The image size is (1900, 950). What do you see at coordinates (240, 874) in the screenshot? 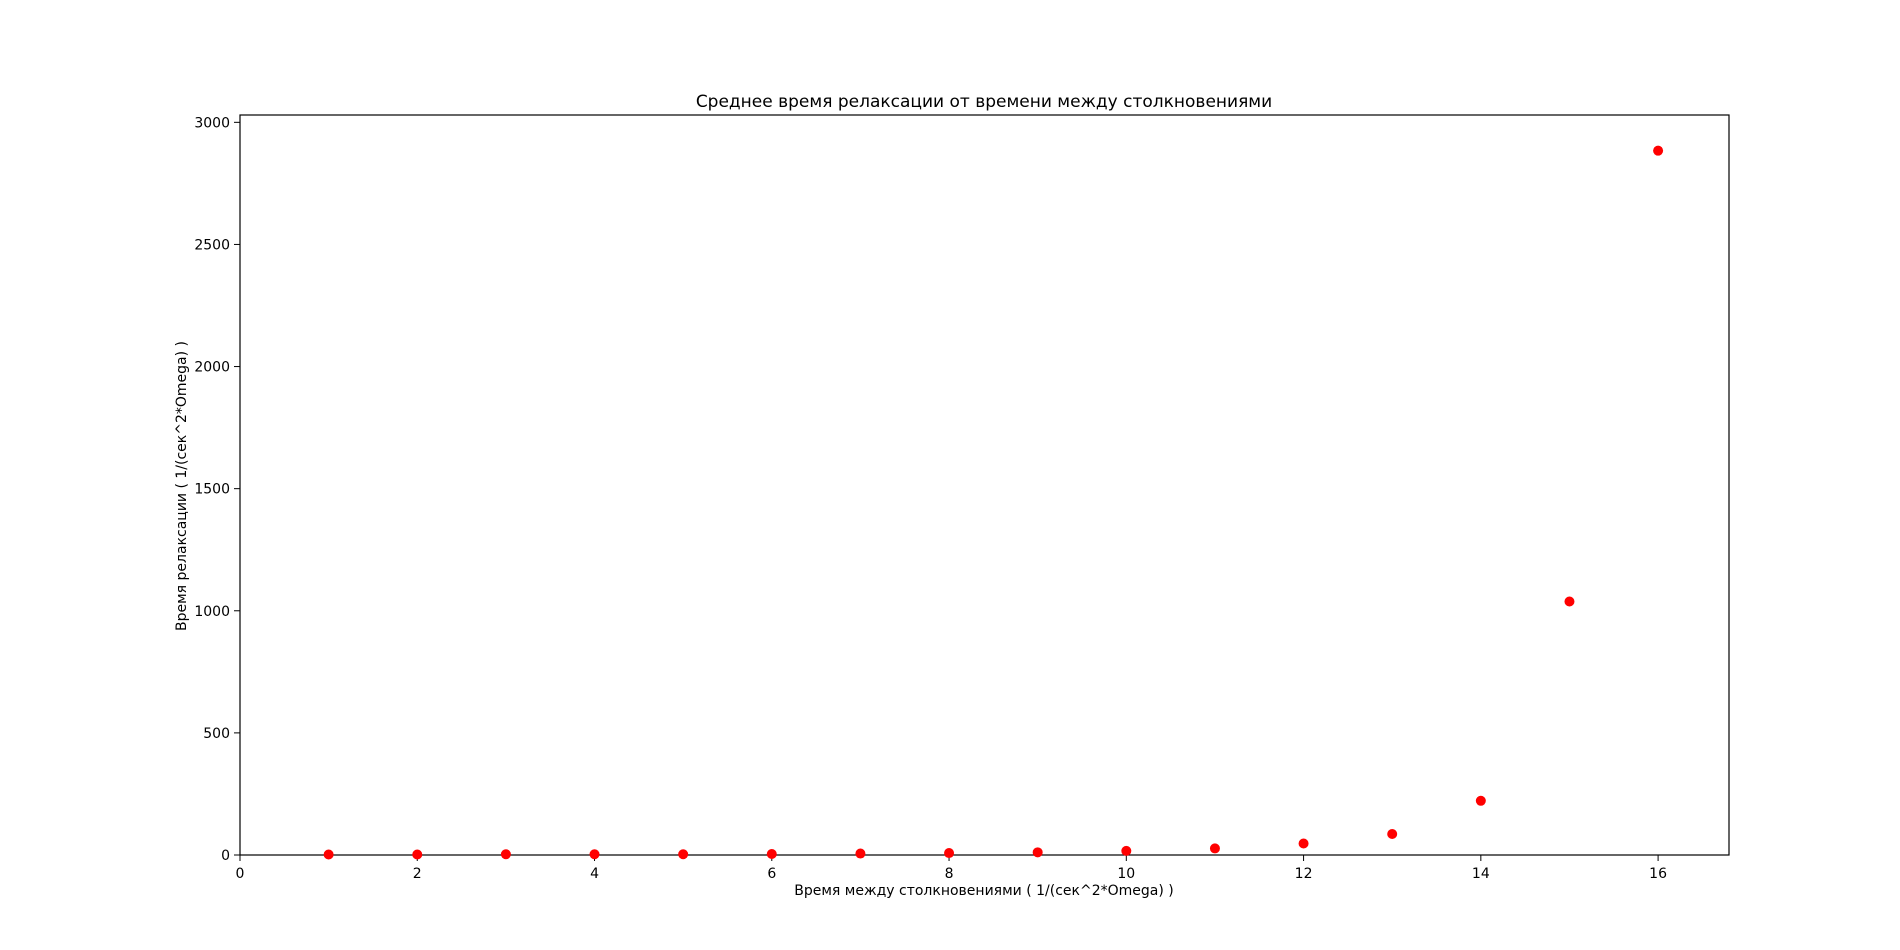
I see `x-tick-label: 0` at bounding box center [240, 874].